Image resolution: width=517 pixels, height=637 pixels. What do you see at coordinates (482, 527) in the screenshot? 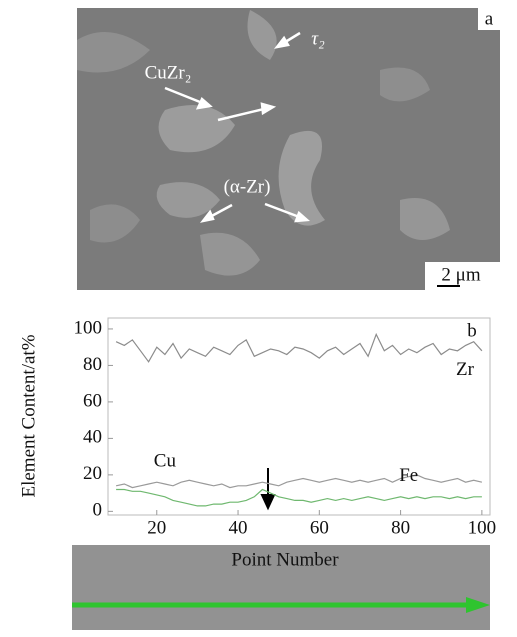
I see `x-tick-label: 100` at bounding box center [482, 527].